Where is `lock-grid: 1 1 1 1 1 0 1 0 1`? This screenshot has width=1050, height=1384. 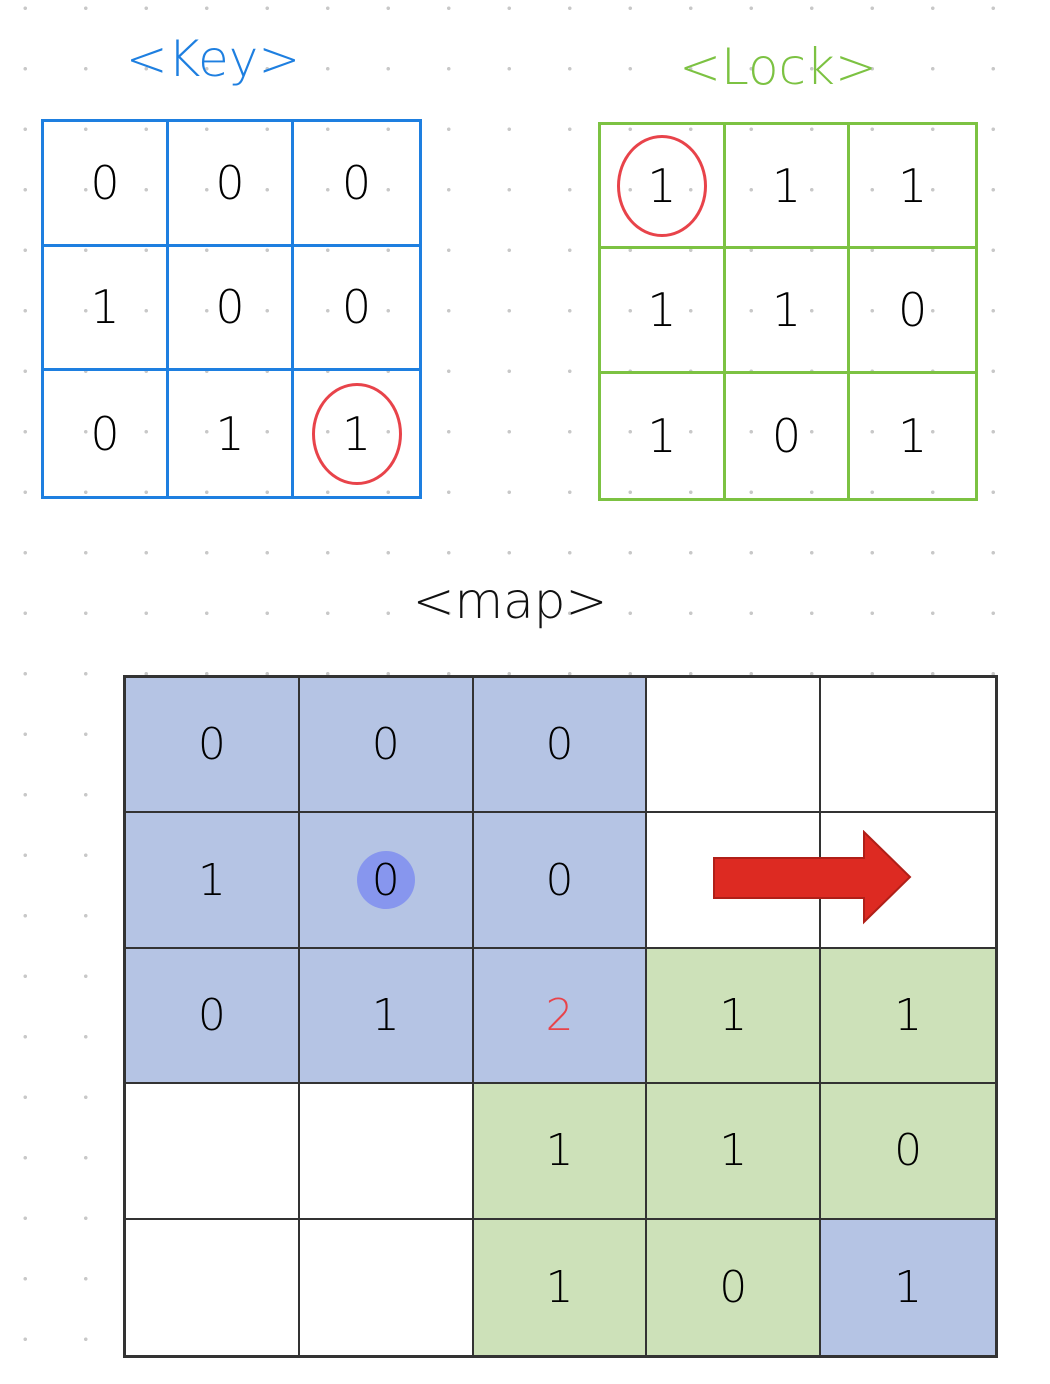
lock-grid: 1 1 1 1 1 0 1 0 1 is located at coordinates (788, 311).